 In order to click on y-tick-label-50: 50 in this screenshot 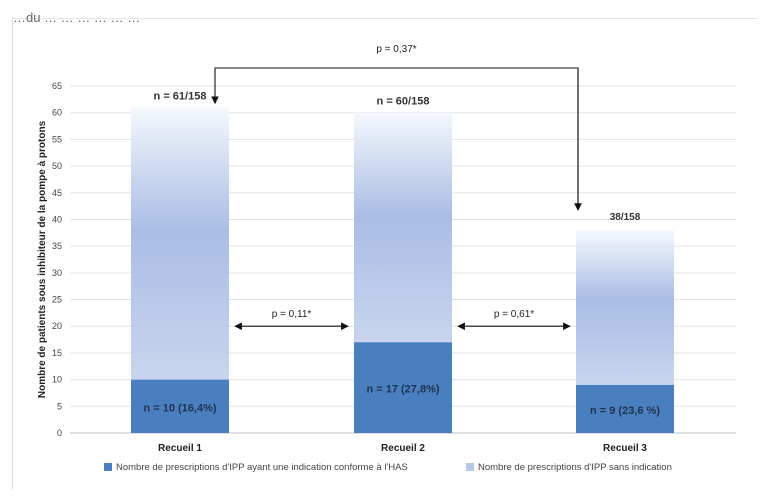, I will do `click(57, 166)`.